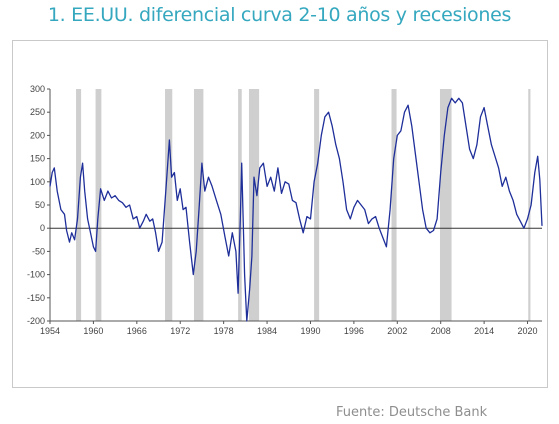  Describe the element at coordinates (36, 321) in the screenshot. I see `y-tick-label: -200` at that location.